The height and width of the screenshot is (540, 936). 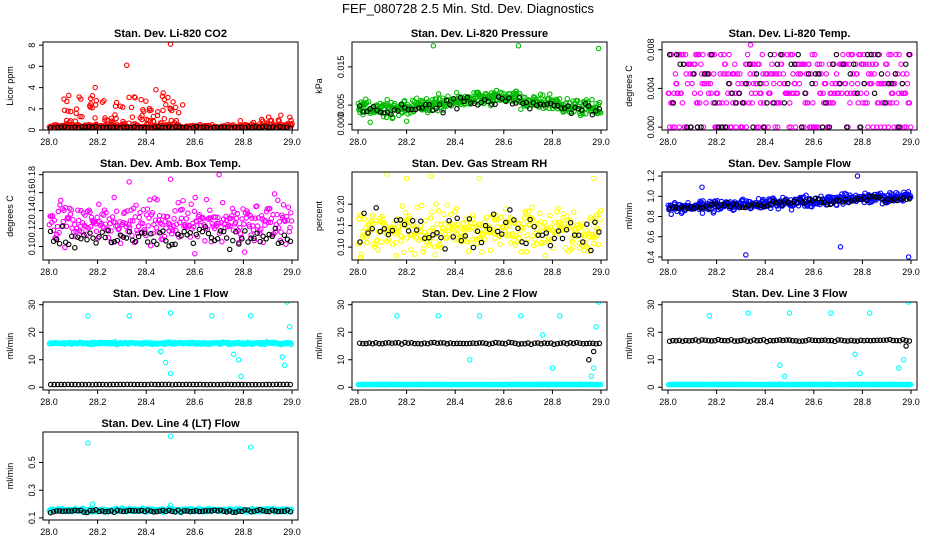 I want to click on data-points, so click(x=479, y=345).